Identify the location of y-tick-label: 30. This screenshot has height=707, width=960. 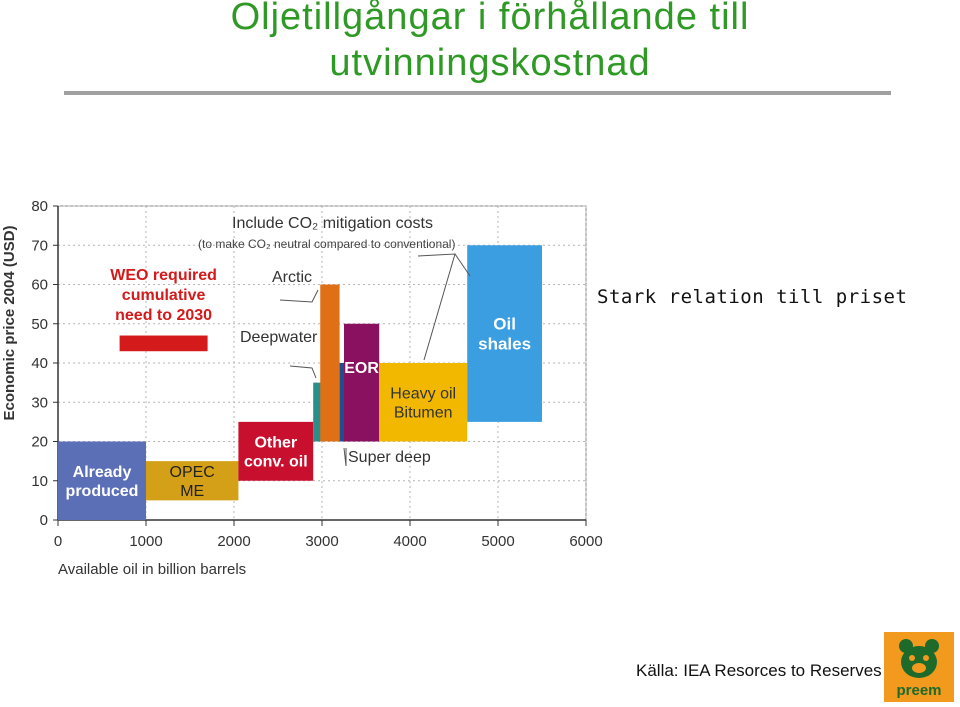
(39, 402).